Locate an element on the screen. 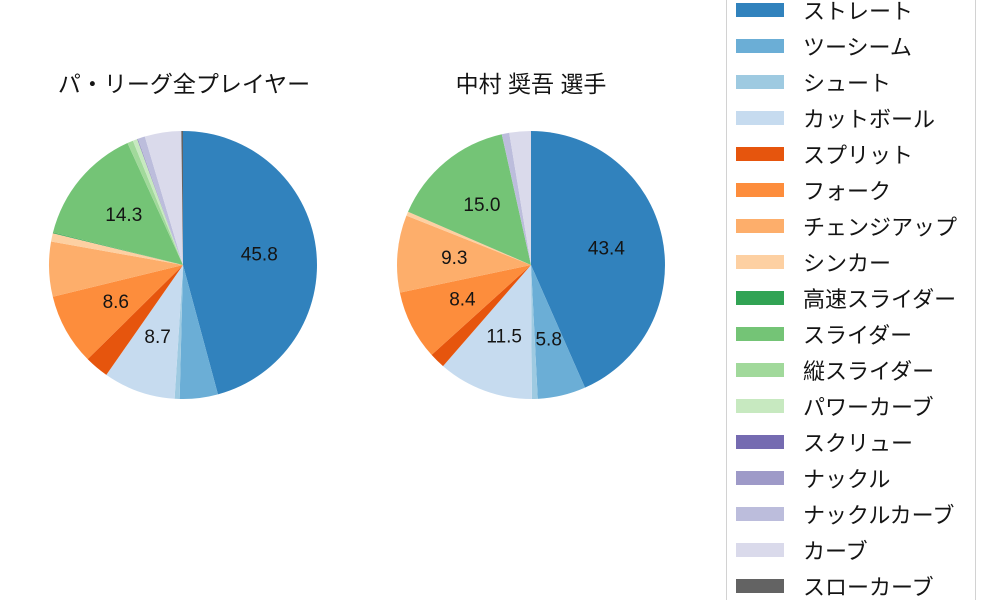  pie-chart-league: 45.8 8.7 8.6 14.3 is located at coordinates (183, 265).